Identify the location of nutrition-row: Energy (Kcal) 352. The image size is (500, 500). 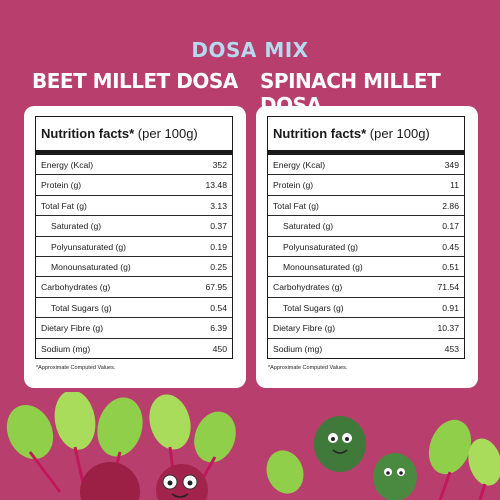
(134, 165).